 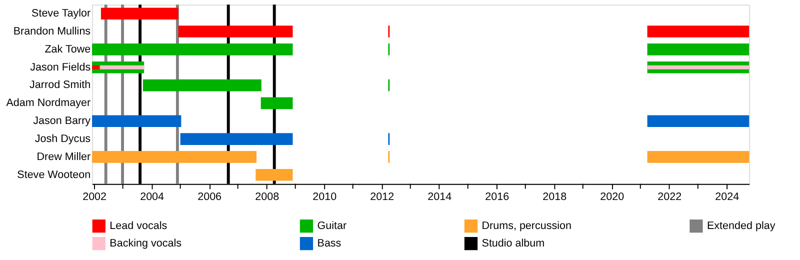 I want to click on legend-label: Extended play, so click(x=741, y=226).